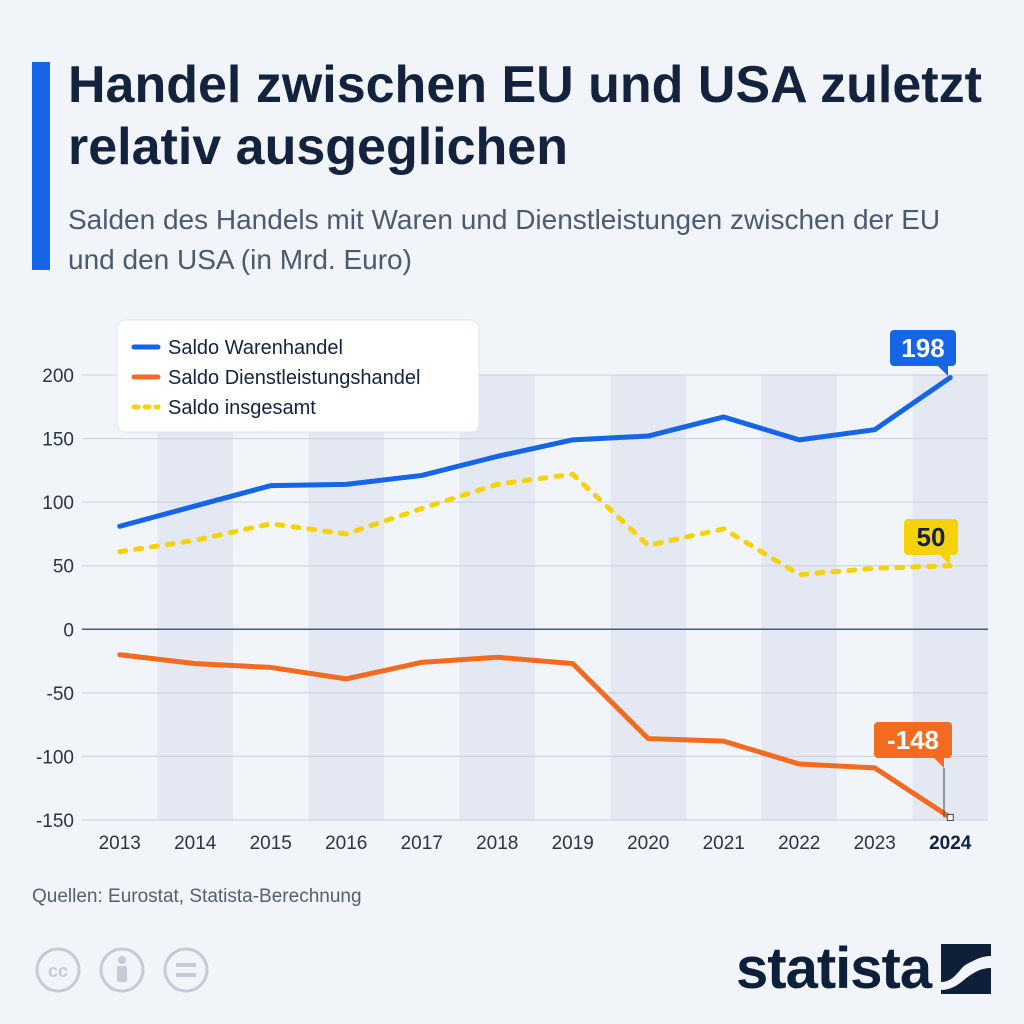 The image size is (1024, 1024). Describe the element at coordinates (950, 843) in the screenshot. I see `x-tick-label: 2024` at that location.